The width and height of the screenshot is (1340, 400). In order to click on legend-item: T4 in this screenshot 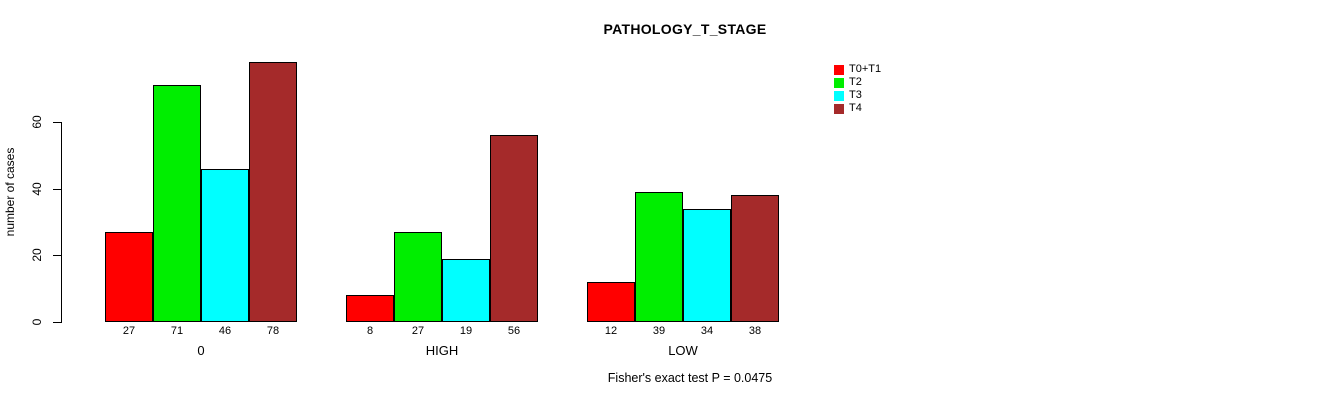, I will do `click(857, 108)`.